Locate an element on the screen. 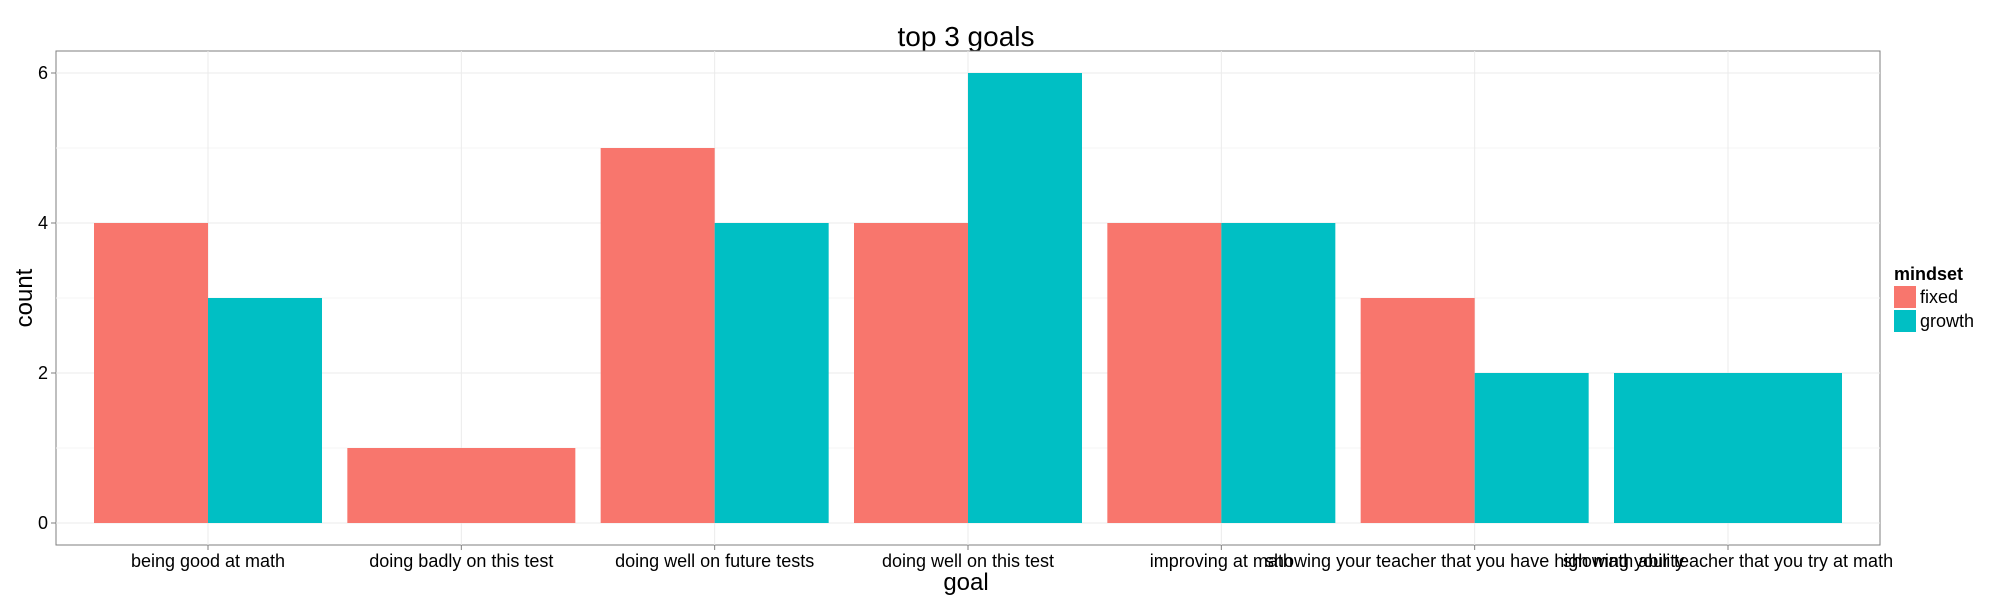  y-tick-label: 6 is located at coordinates (43, 73).